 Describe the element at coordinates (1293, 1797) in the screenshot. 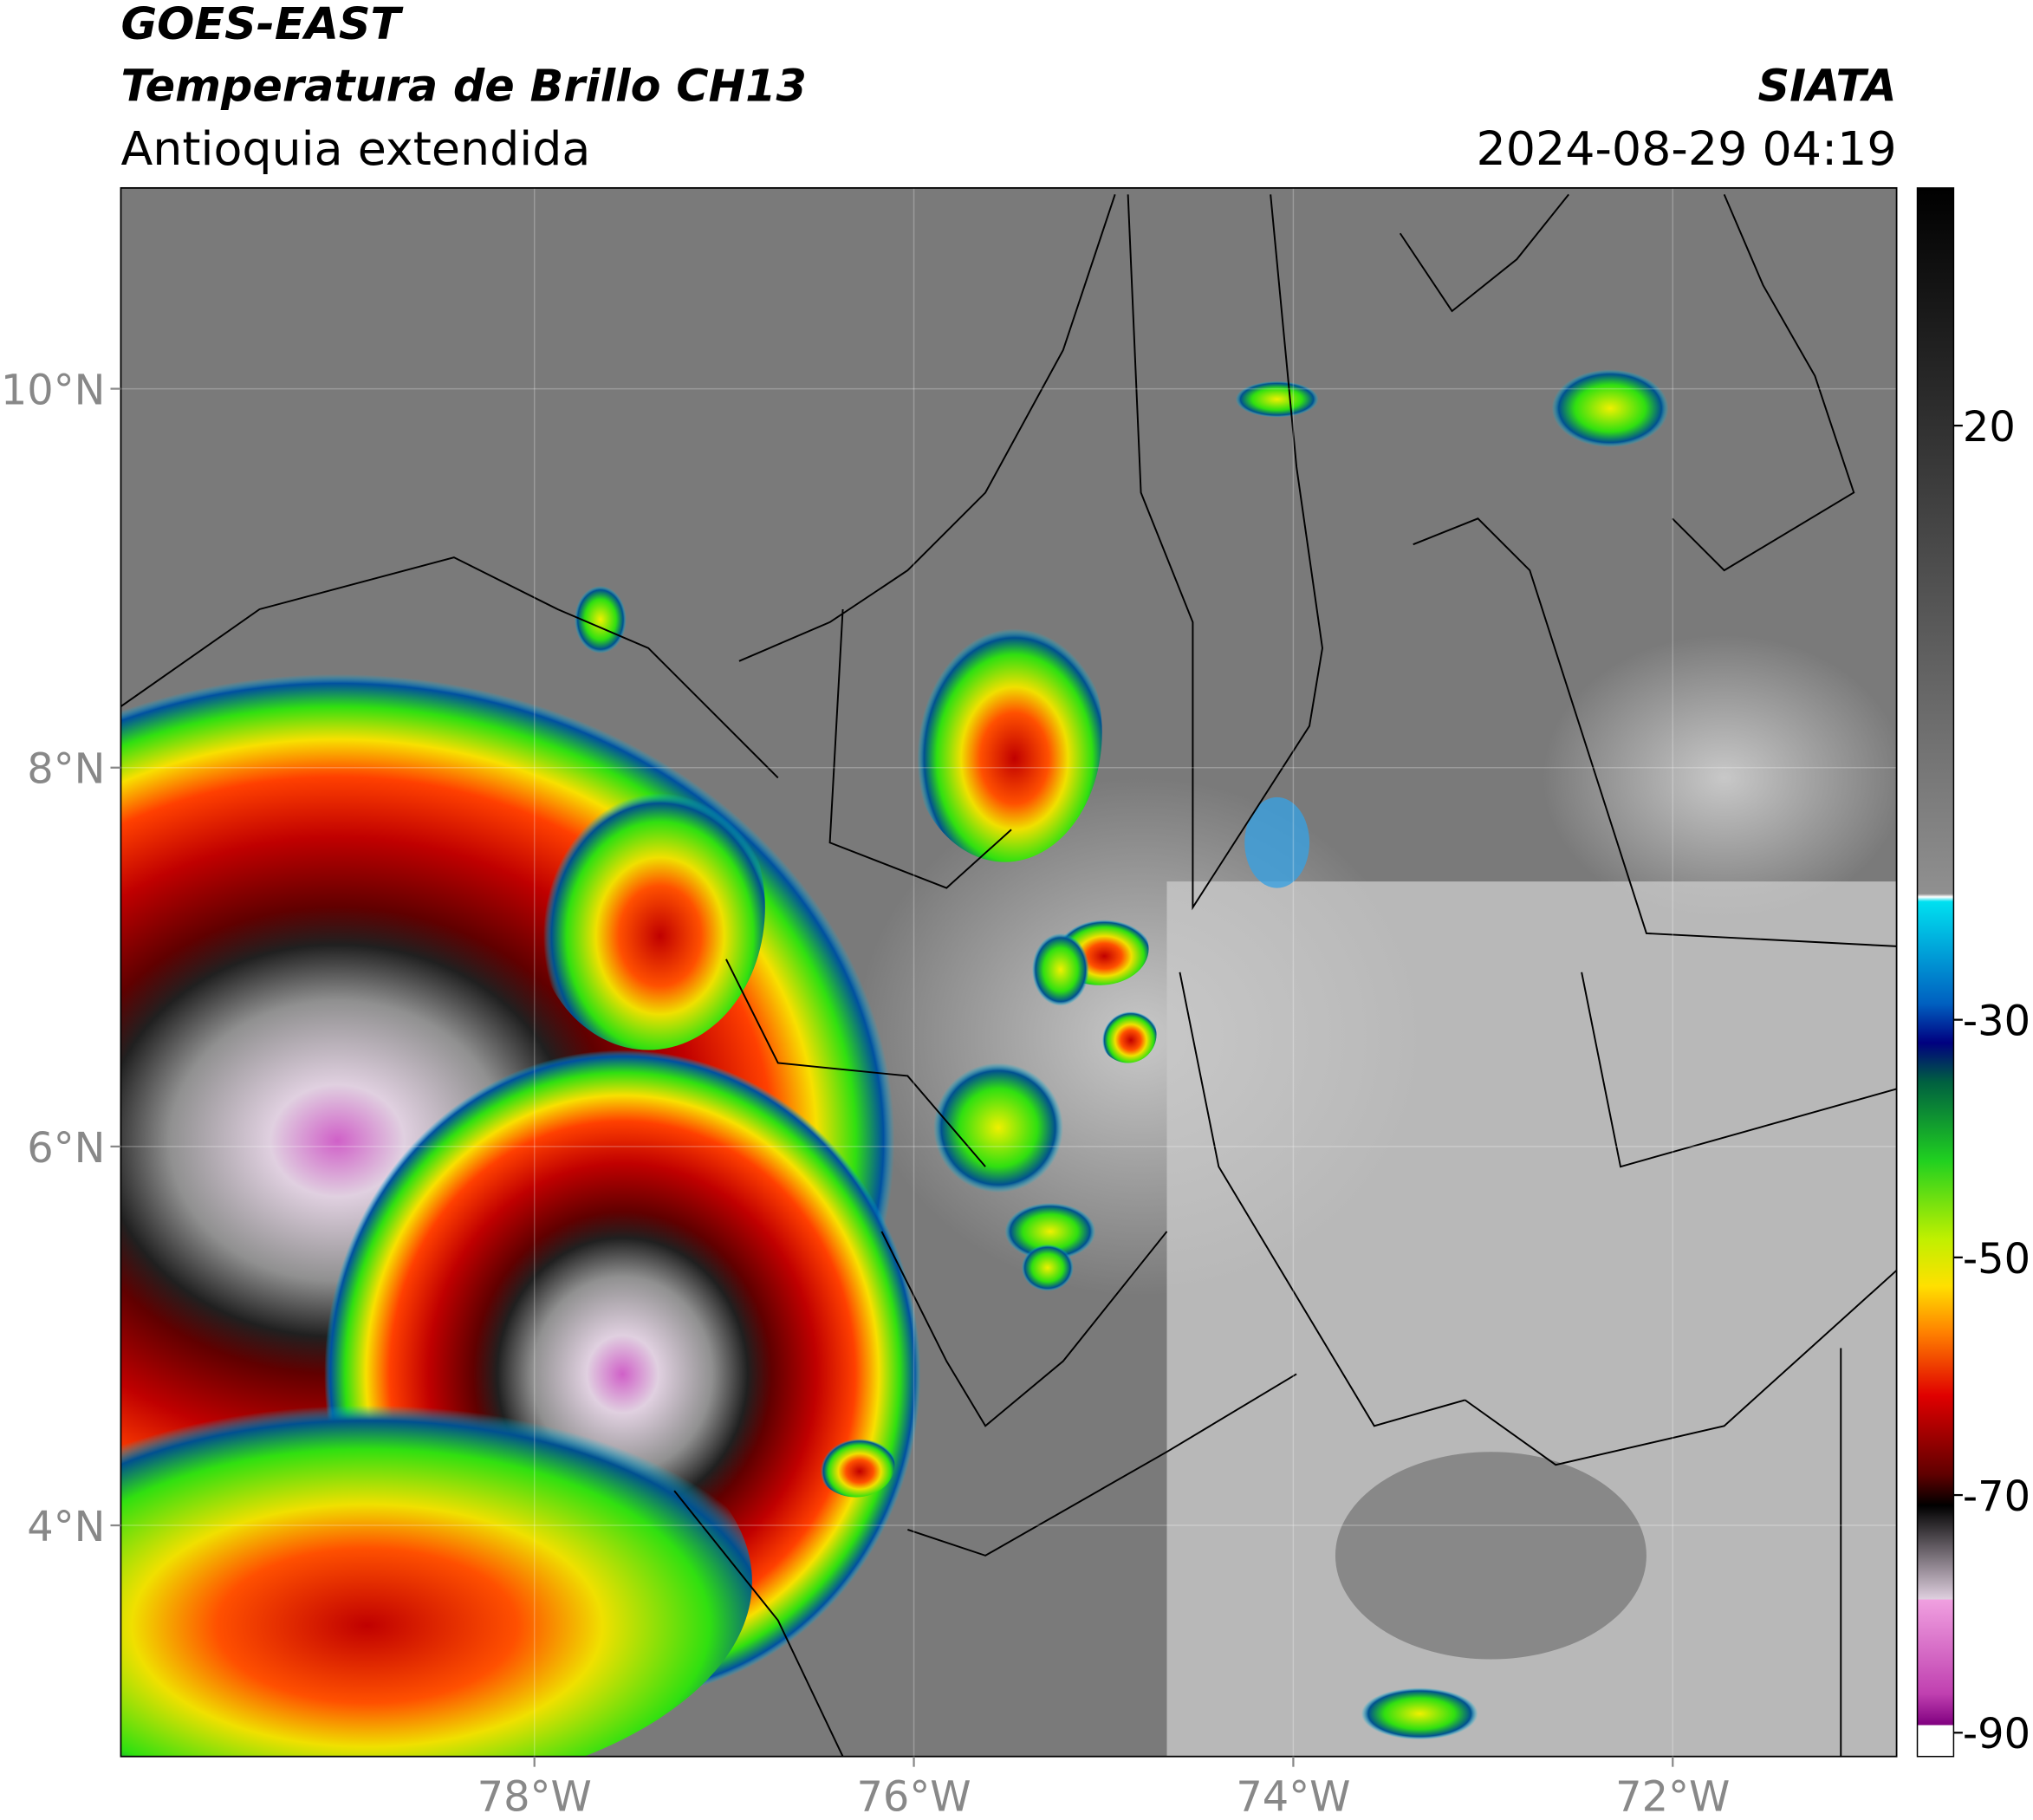

I see `x-tick-label: 74°W` at that location.